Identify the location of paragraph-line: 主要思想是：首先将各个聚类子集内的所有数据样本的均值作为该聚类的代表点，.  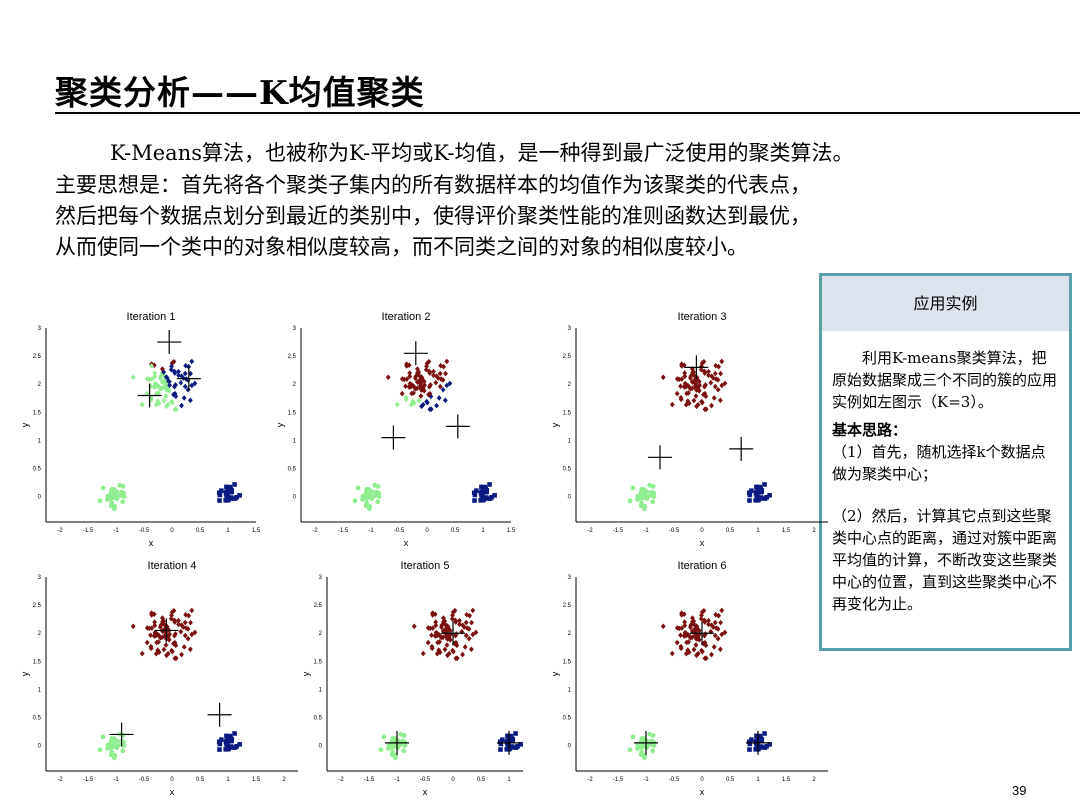
(433, 185).